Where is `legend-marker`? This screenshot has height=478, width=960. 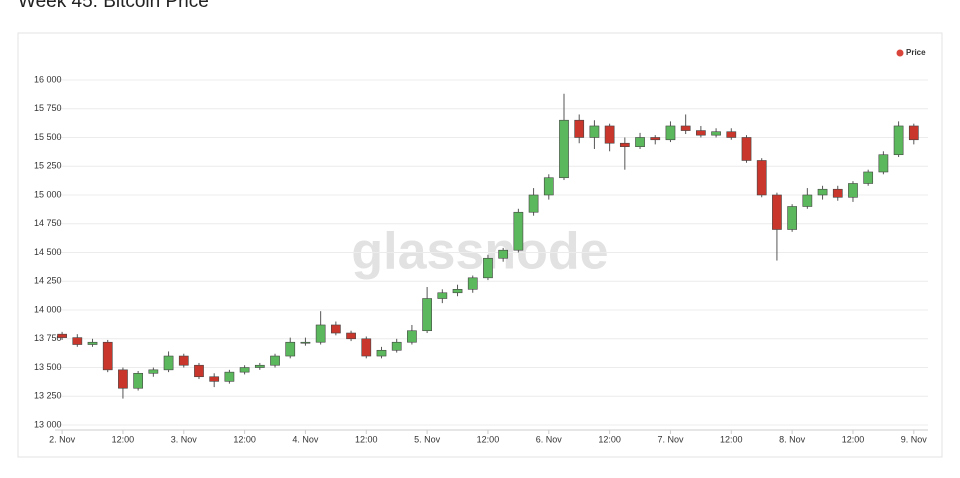
legend-marker is located at coordinates (900, 53).